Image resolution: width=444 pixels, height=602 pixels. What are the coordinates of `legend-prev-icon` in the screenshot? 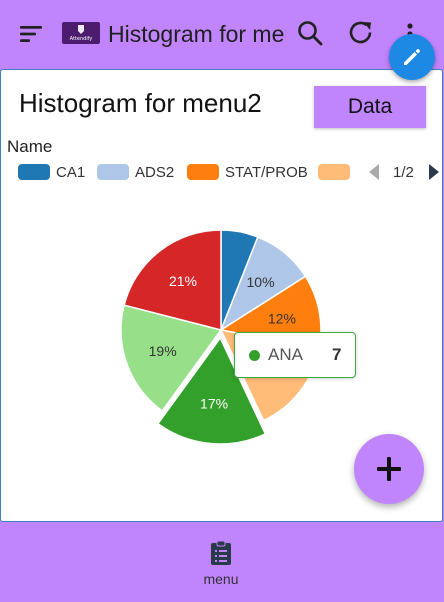 It's located at (374, 172).